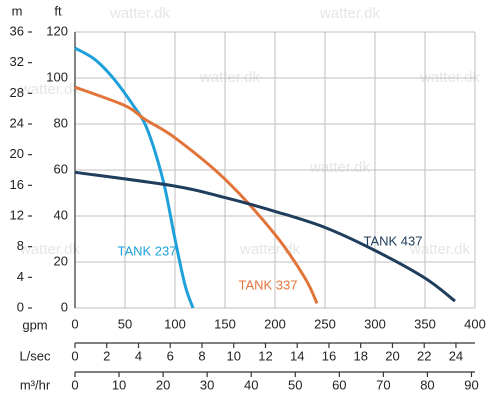 The image size is (501, 401). Describe the element at coordinates (427, 384) in the screenshot. I see `x3-tick-label: 80` at that location.